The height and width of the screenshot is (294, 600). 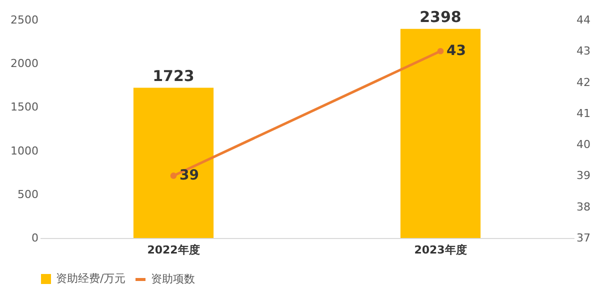 I want to click on y-tick-label: 2000, so click(x=24, y=63).